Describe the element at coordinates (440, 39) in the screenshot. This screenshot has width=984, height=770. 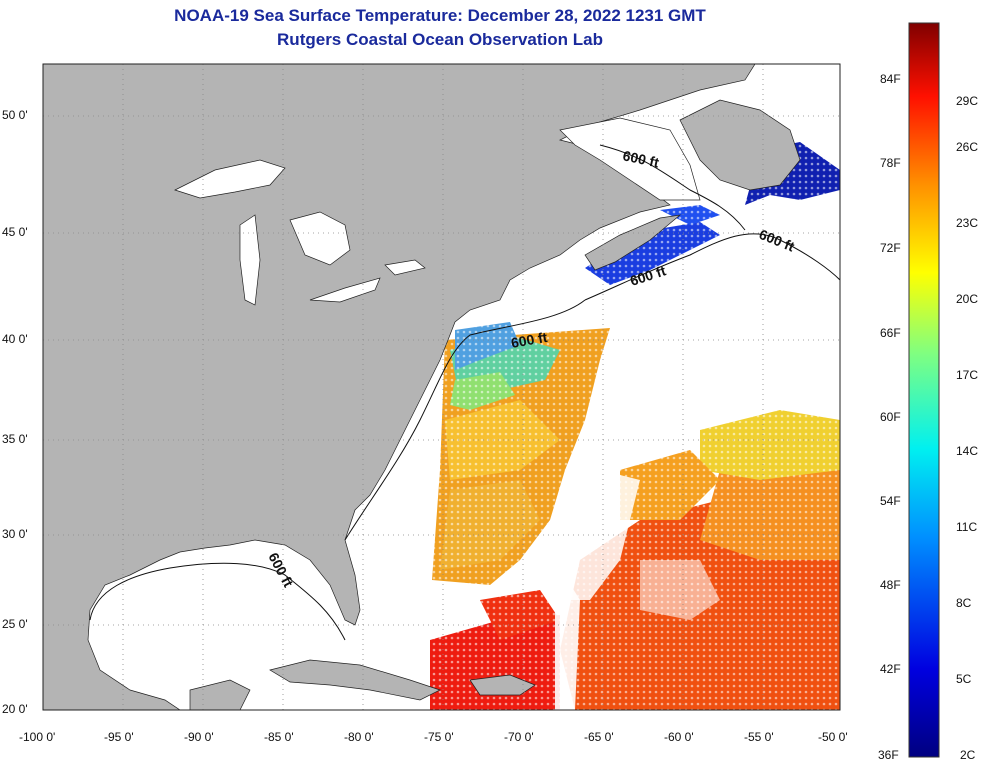
I see `map-subtitle: Rutgers Coastal Ocean Observation Lab` at that location.